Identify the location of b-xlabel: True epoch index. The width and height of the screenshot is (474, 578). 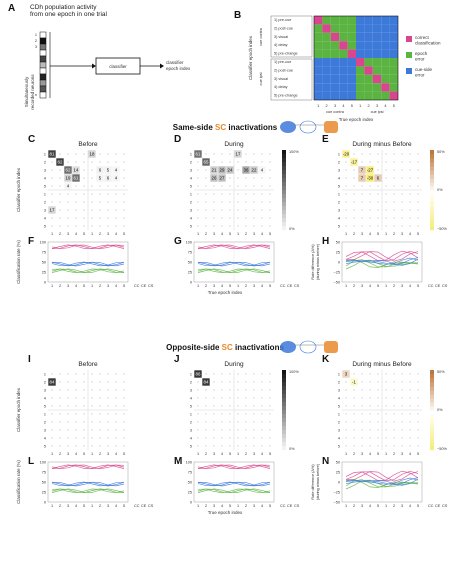
(356, 119).